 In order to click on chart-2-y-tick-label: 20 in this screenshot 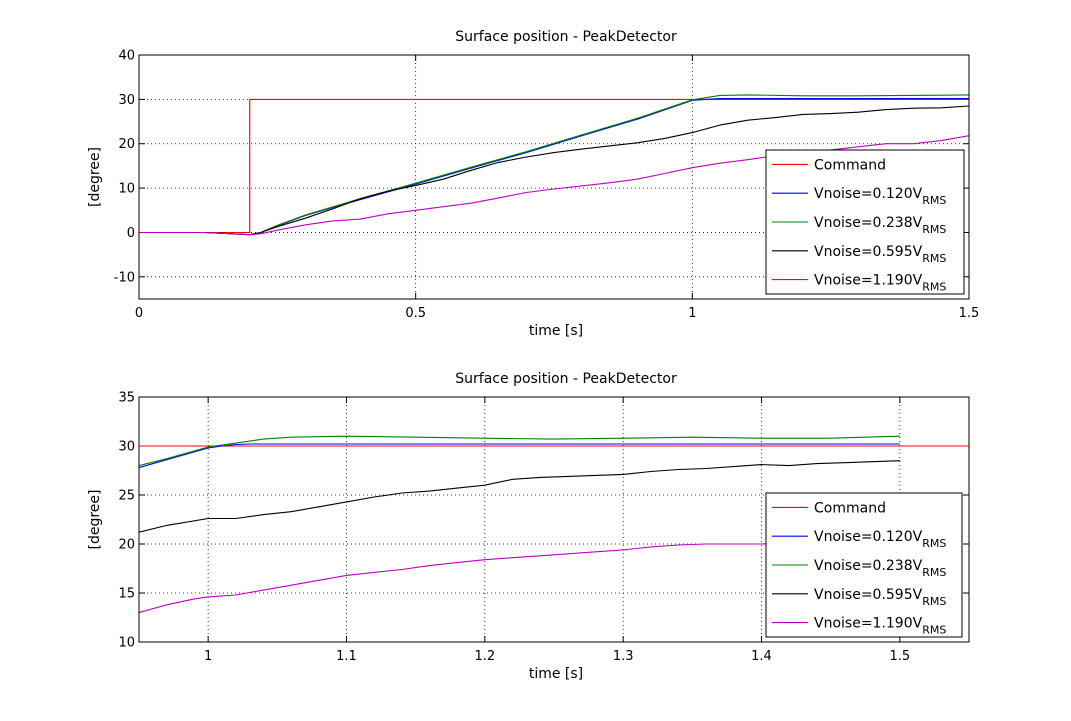, I will do `click(126, 545)`.